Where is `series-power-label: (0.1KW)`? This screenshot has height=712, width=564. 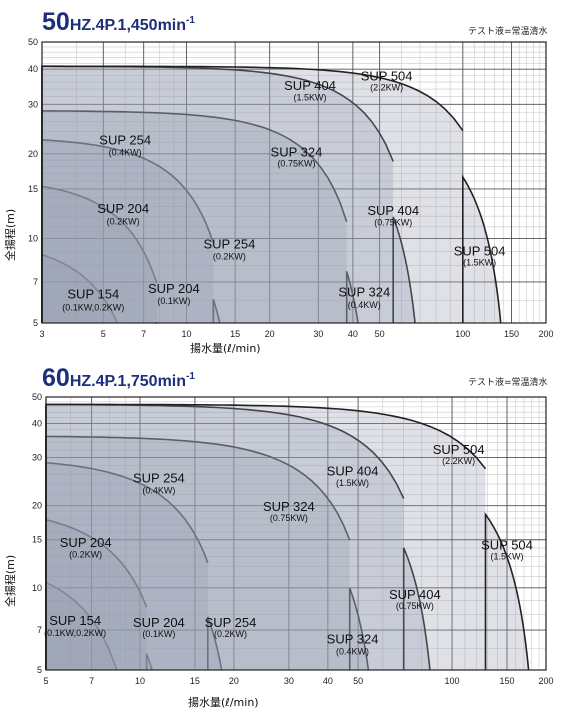 series-power-label: (0.1KW) is located at coordinates (158, 634).